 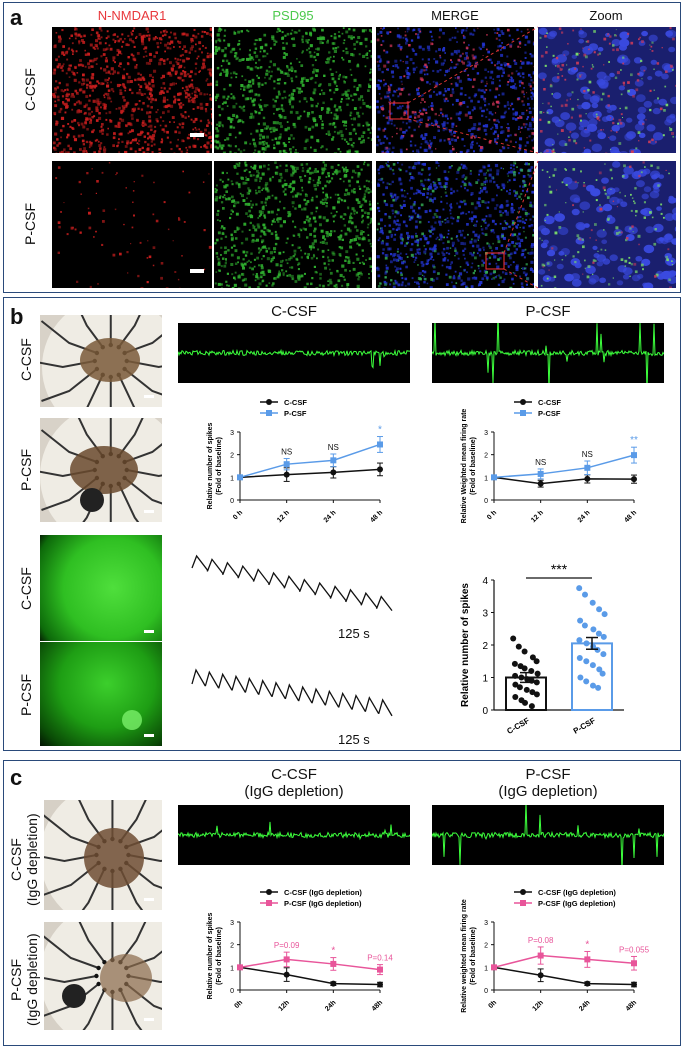 I want to click on calcium-scale-b-pcsf: 125 s, so click(x=354, y=739).